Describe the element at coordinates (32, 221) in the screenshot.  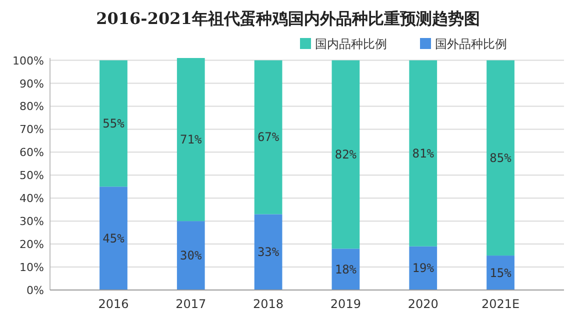
I see `y-tick-label: 30%` at that location.